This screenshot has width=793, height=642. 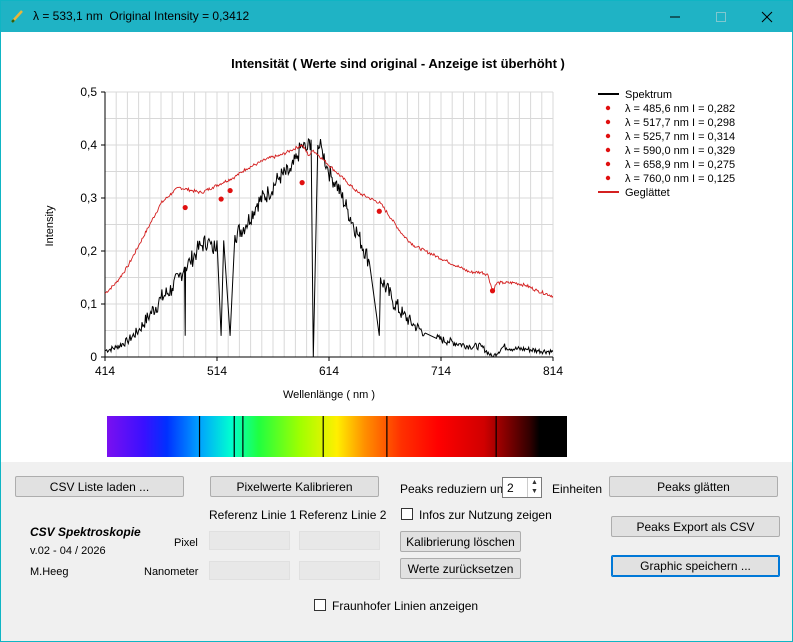 I want to click on units-label: Einheiten, so click(x=577, y=489).